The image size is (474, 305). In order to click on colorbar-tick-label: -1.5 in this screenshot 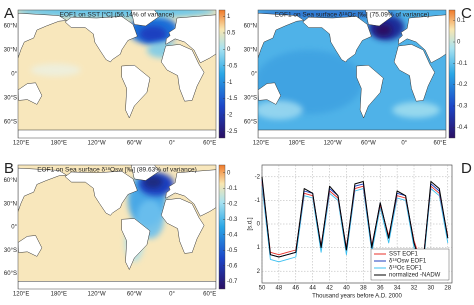, I will do `click(232, 99)`.